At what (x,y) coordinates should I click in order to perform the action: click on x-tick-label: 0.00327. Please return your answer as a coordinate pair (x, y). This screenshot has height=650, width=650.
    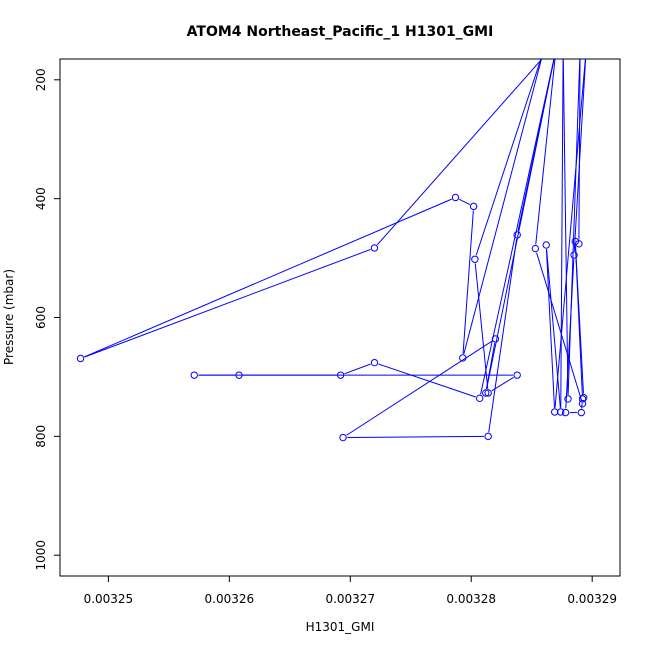
    Looking at the image, I should click on (350, 599).